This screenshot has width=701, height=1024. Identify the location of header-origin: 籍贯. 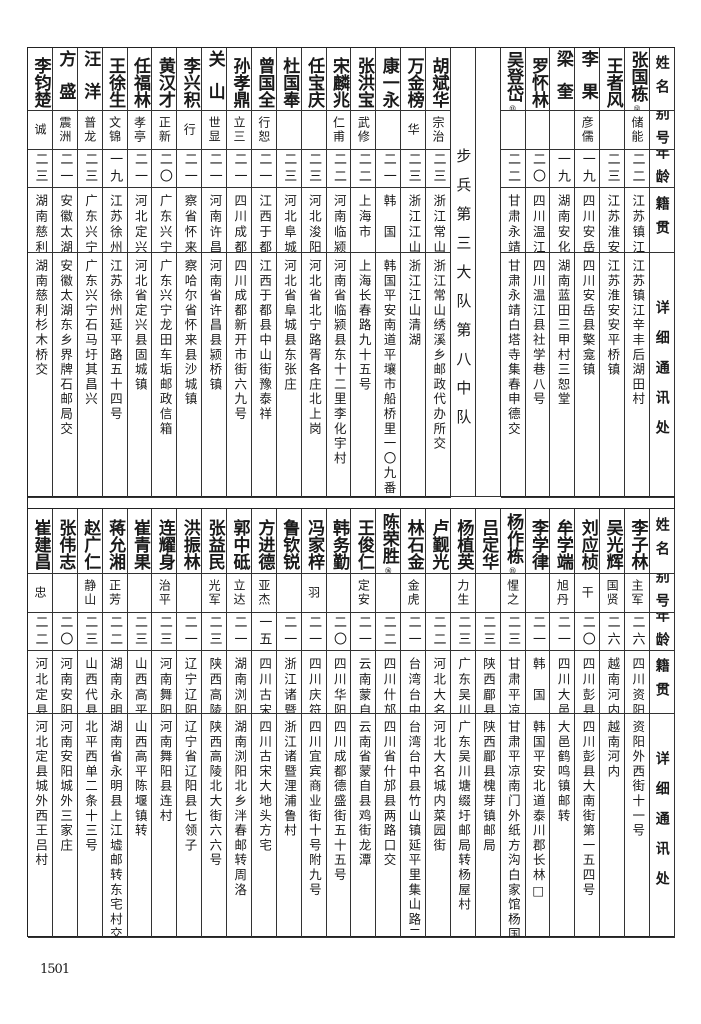
(662, 220).